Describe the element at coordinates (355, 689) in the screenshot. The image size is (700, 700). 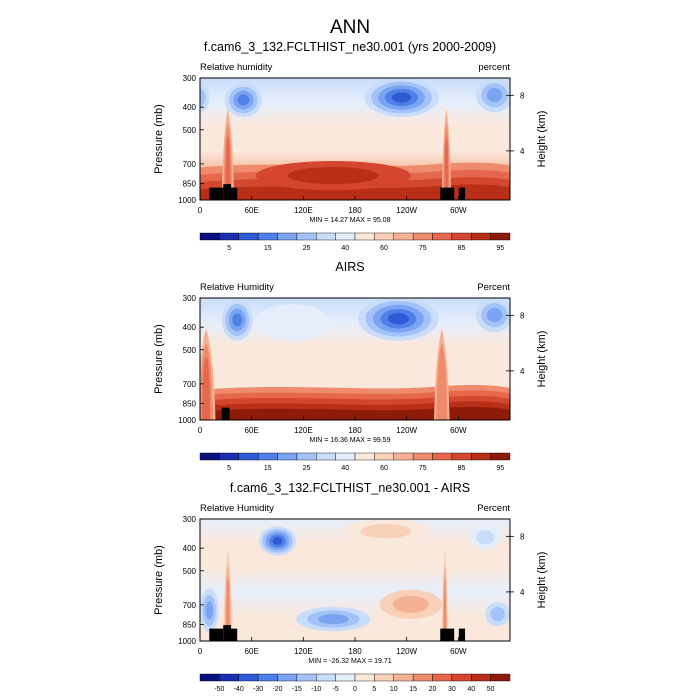
I see `colorbar-label: 0` at that location.